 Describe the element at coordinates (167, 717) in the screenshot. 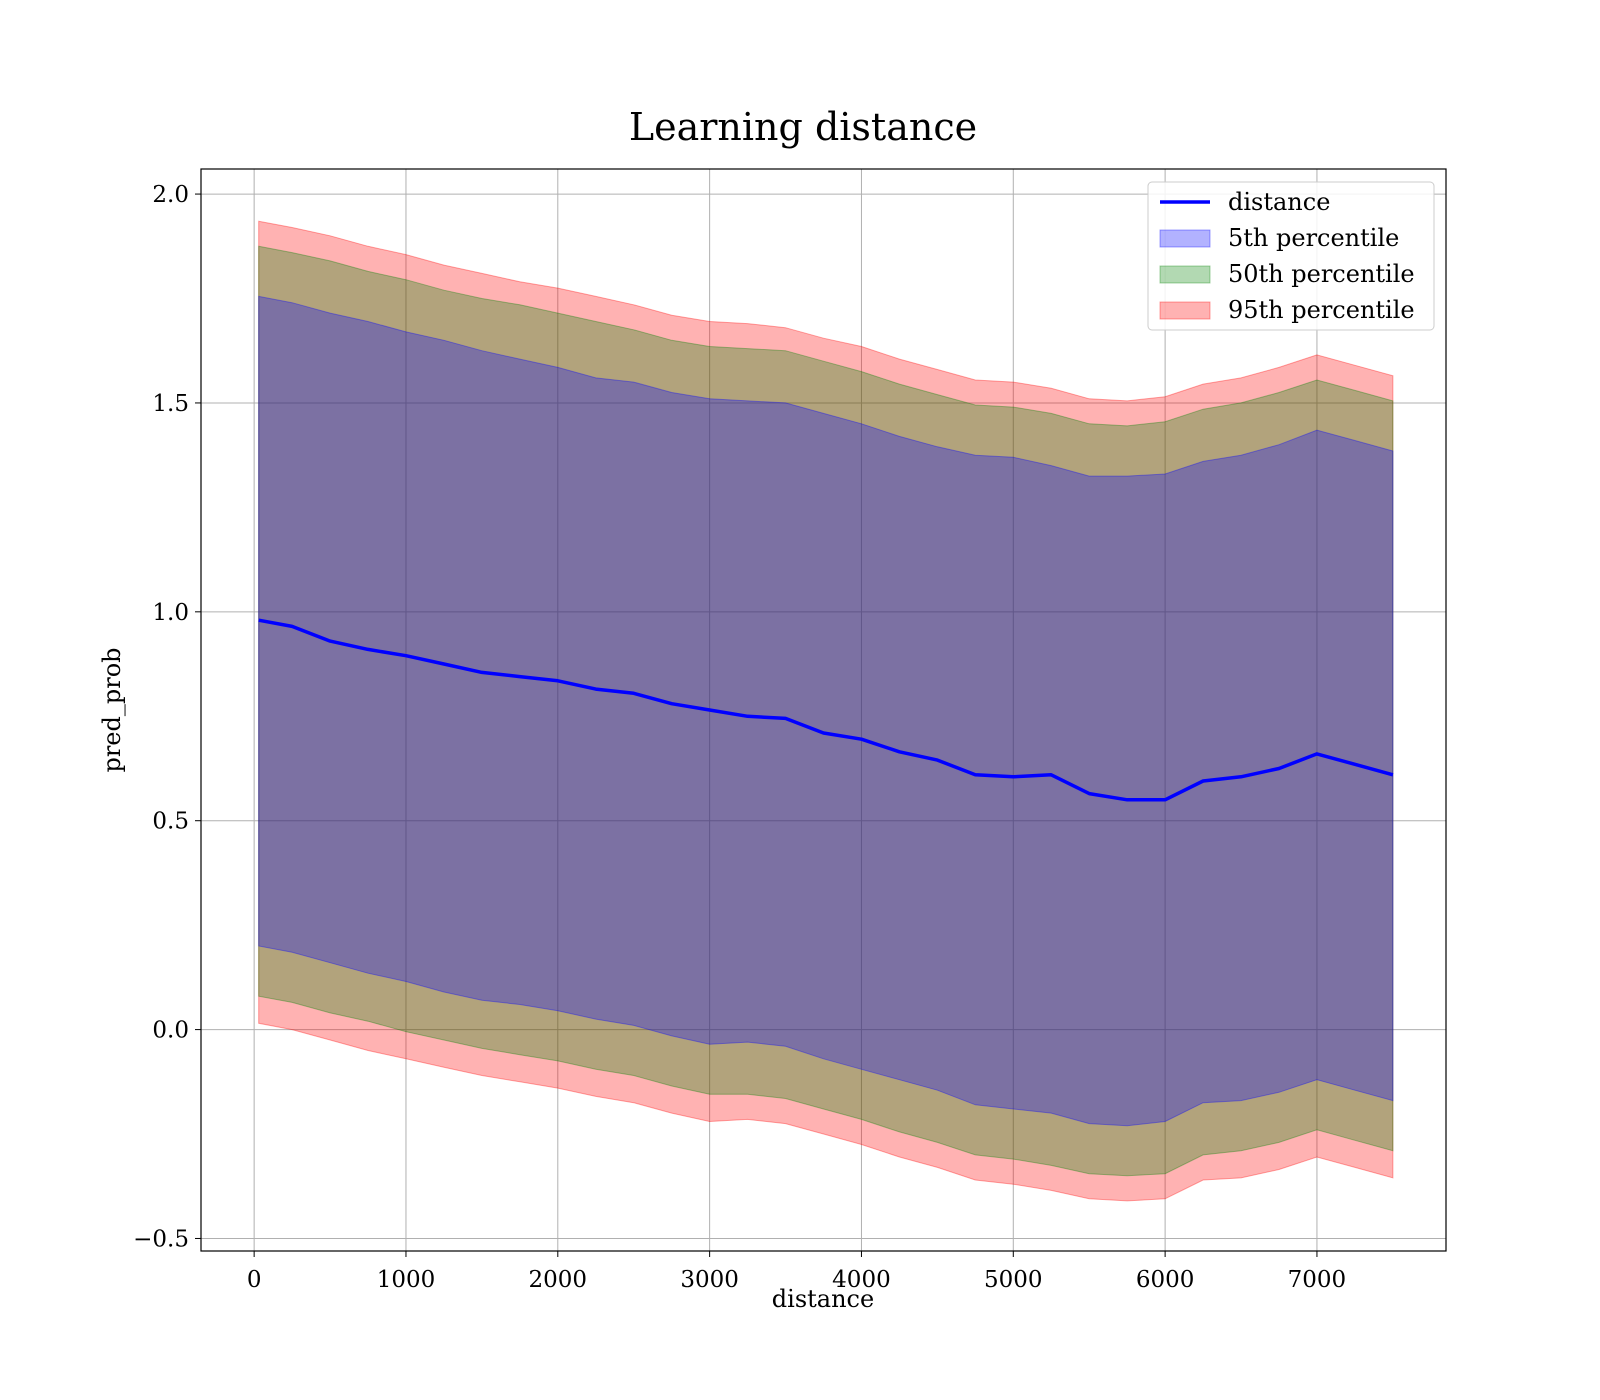

I see `y-axis-ticks: −0.5 0.0 0.5 1.0 1.5 2.0` at that location.